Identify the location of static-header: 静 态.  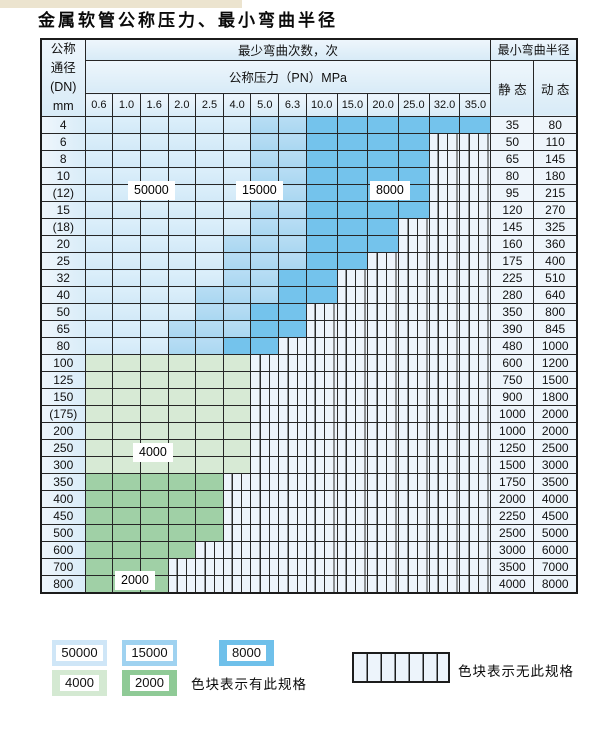
(512, 88).